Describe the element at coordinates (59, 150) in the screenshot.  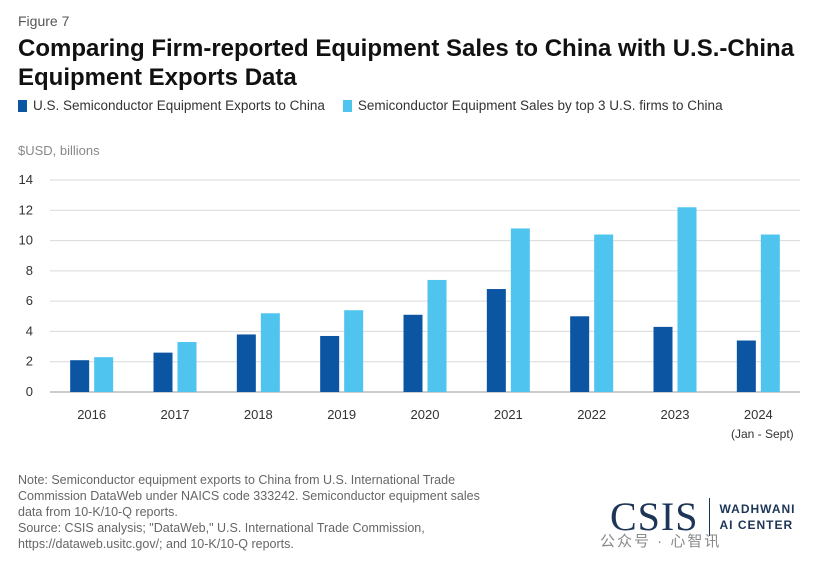
I see `y-axis-unit-label: $USD, billions` at that location.